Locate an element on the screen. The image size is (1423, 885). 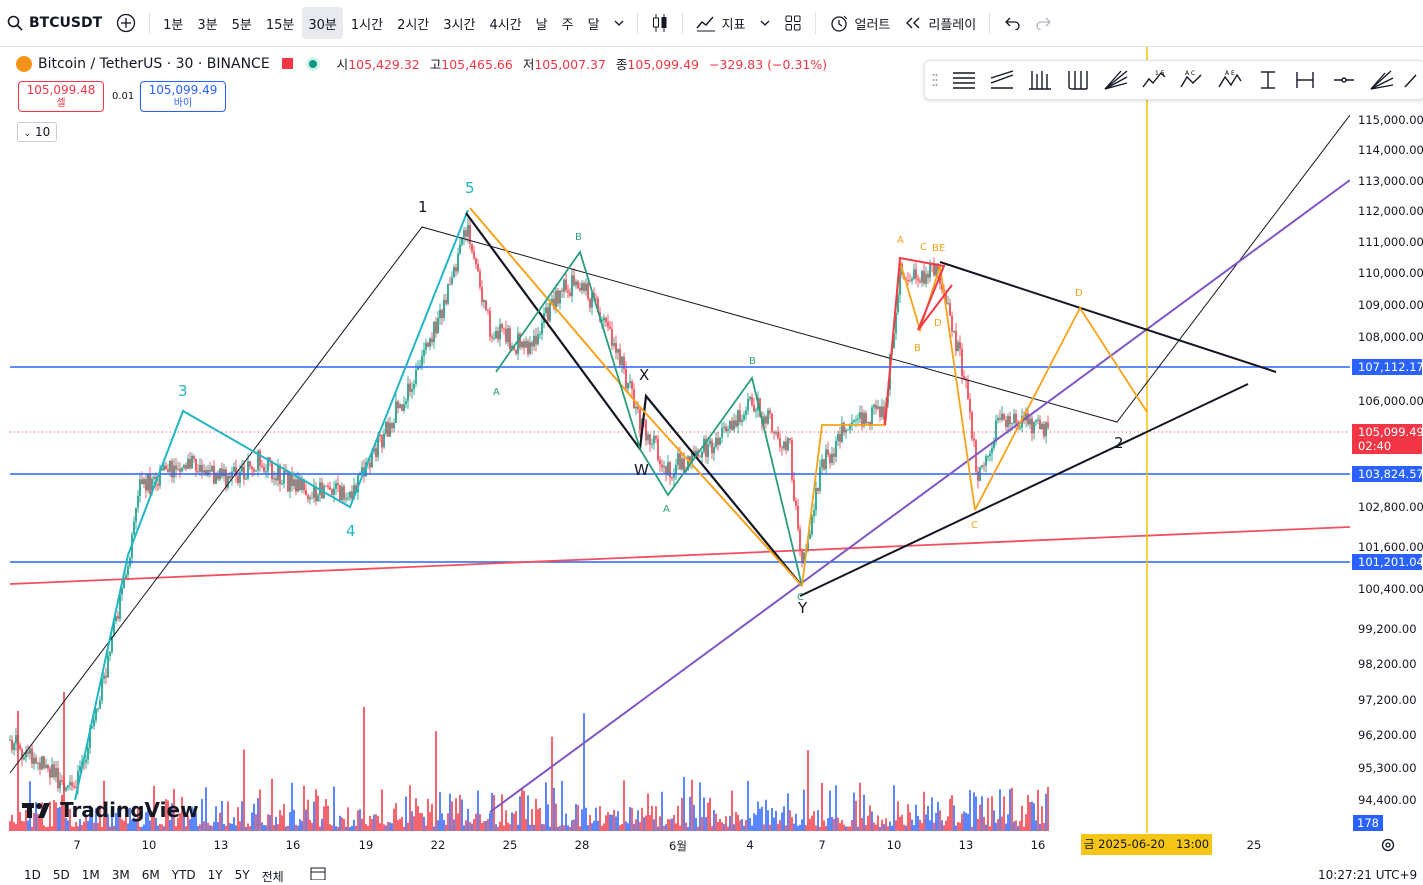
pitchfork-tool-icon is located at coordinates (1040, 80).